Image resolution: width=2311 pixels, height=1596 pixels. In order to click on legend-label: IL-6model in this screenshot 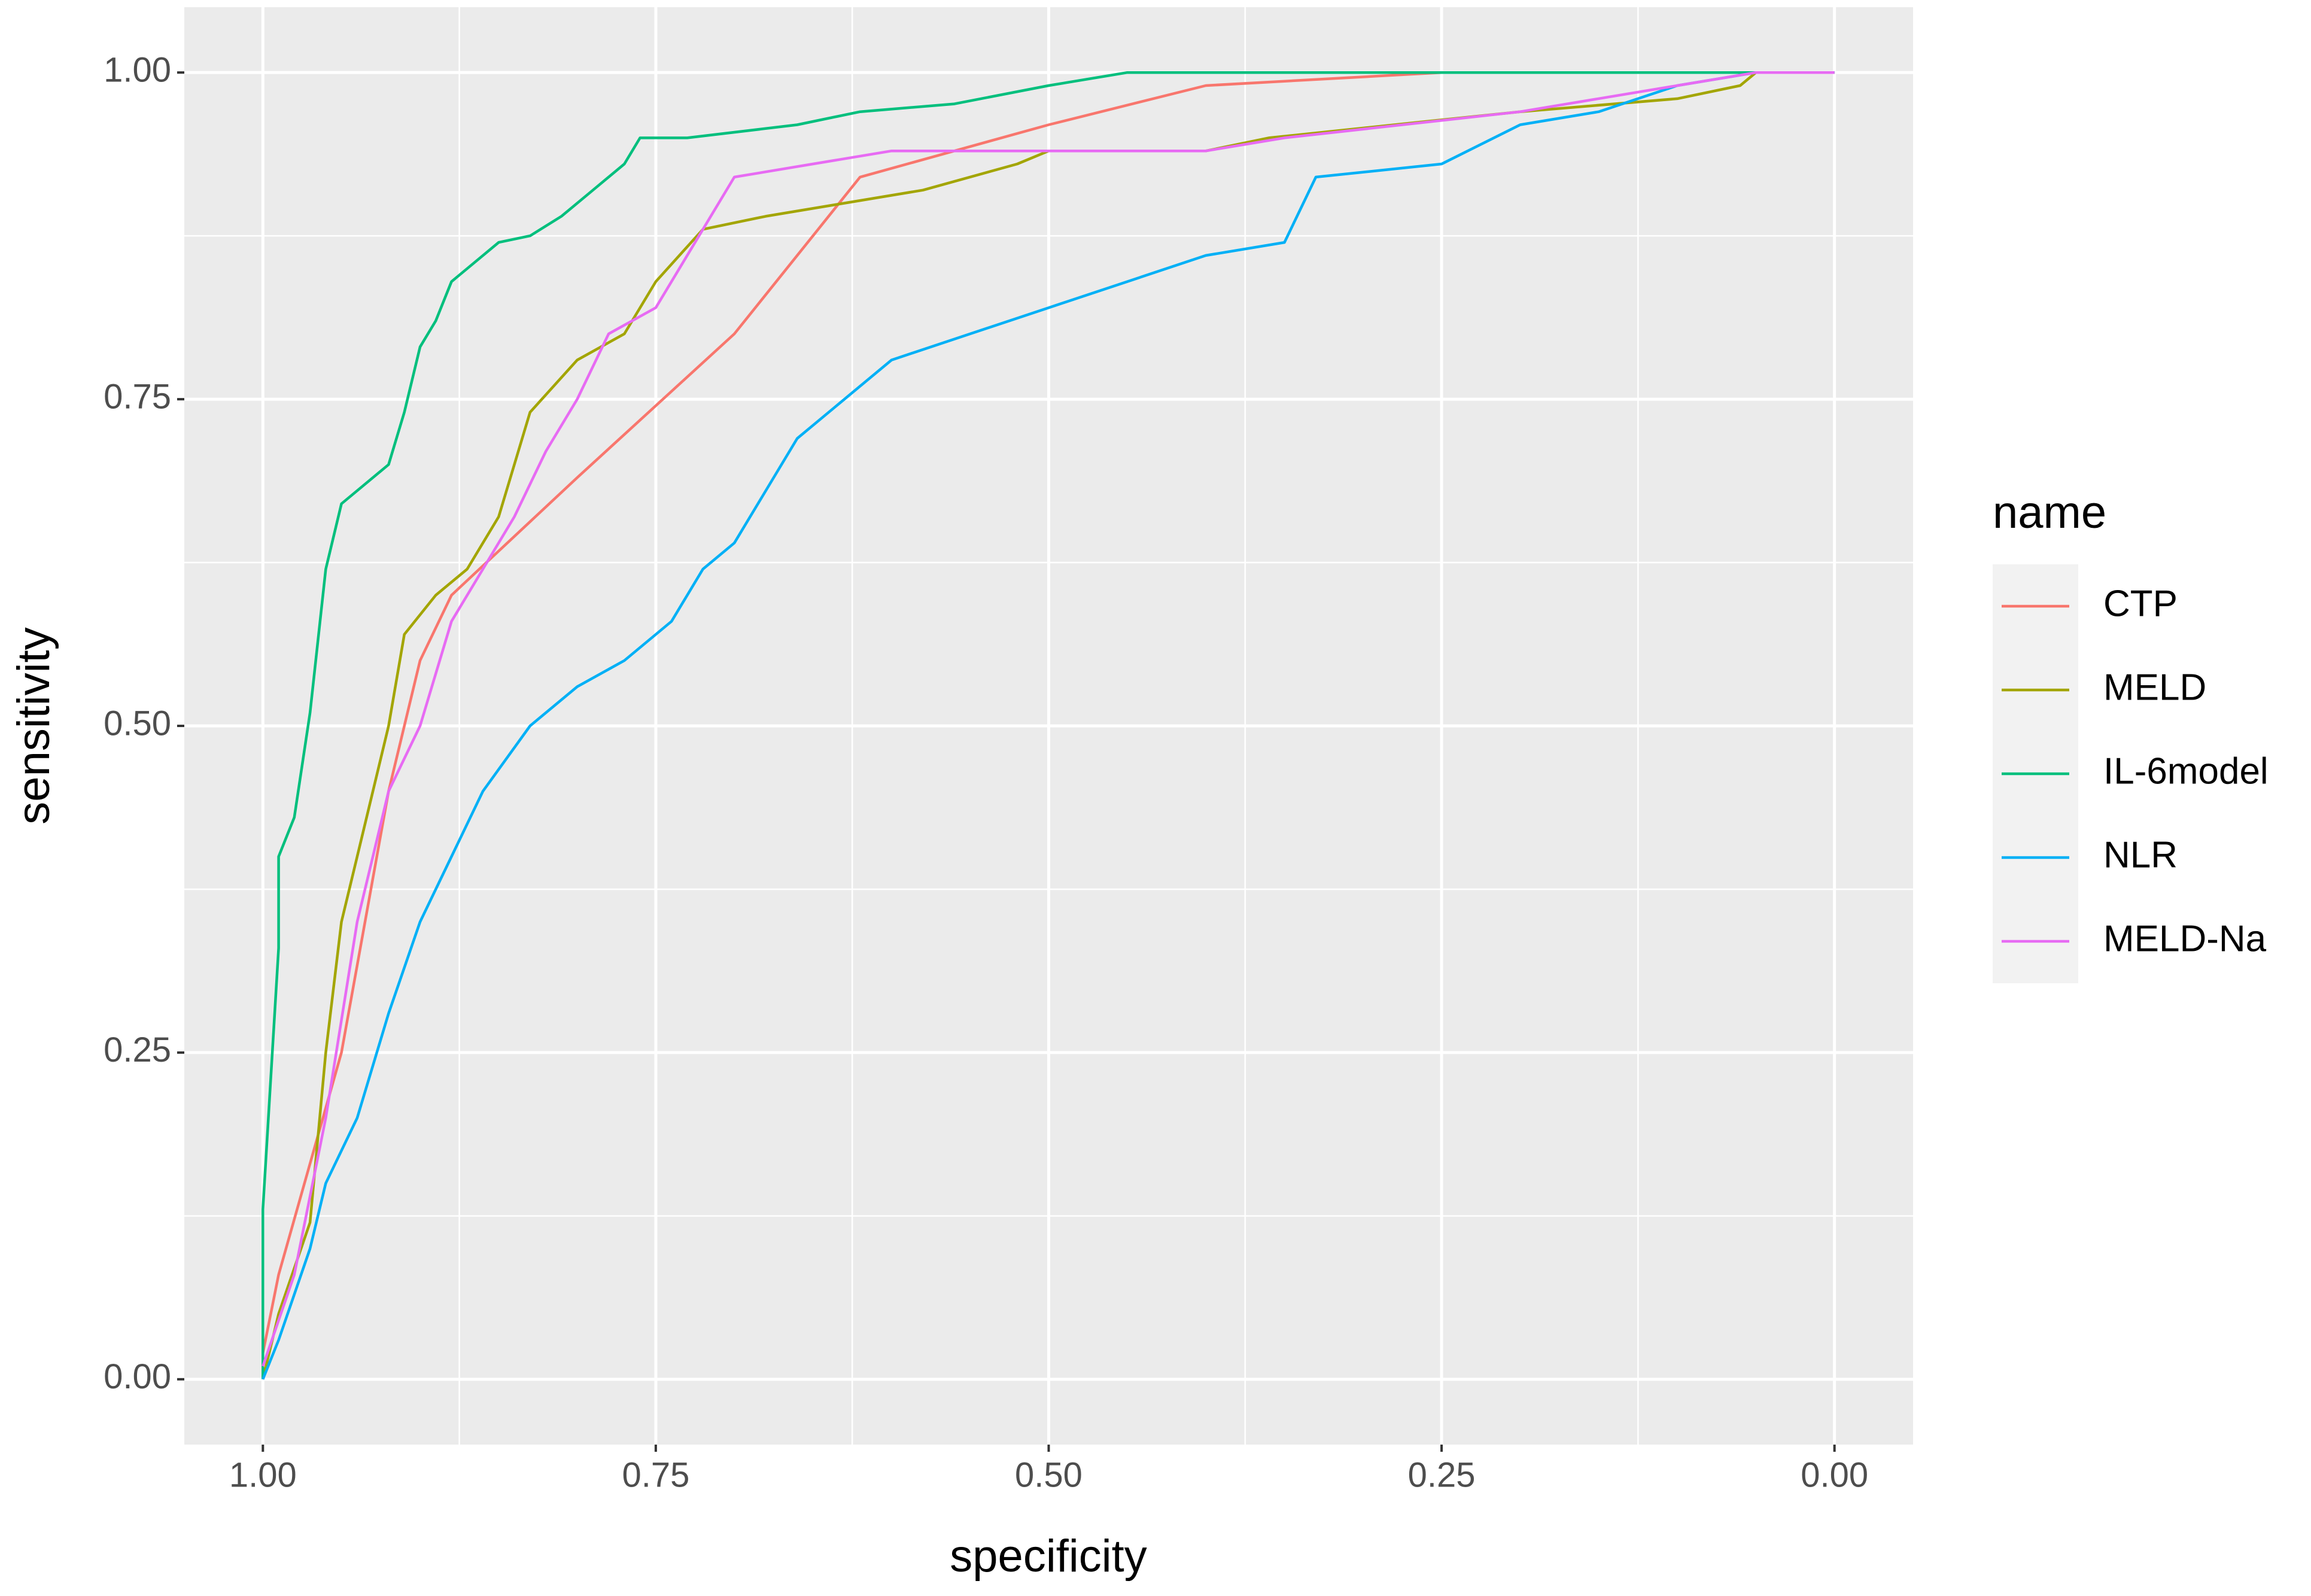, I will do `click(2186, 771)`.